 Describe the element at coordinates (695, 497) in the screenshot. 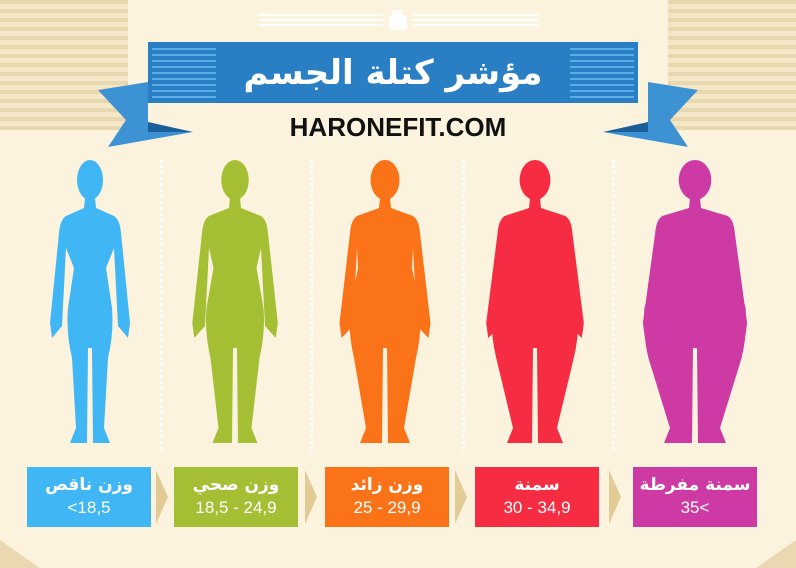

I see `category-severely-obese: سمنة مفرطة 35<` at that location.